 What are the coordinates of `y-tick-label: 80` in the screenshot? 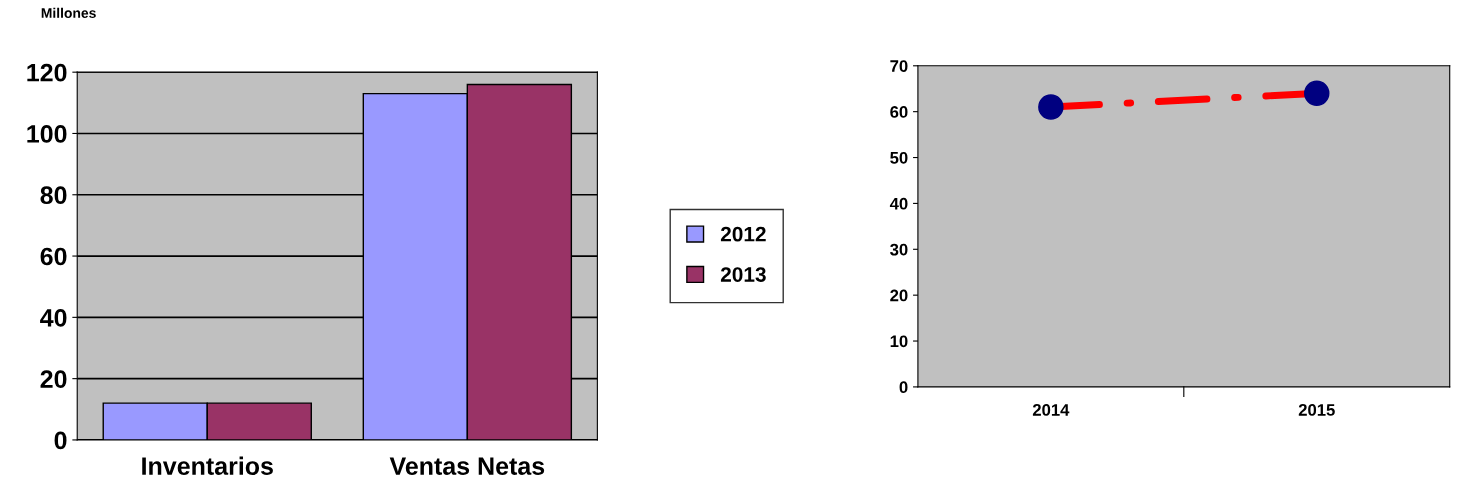 It's located at (53, 195).